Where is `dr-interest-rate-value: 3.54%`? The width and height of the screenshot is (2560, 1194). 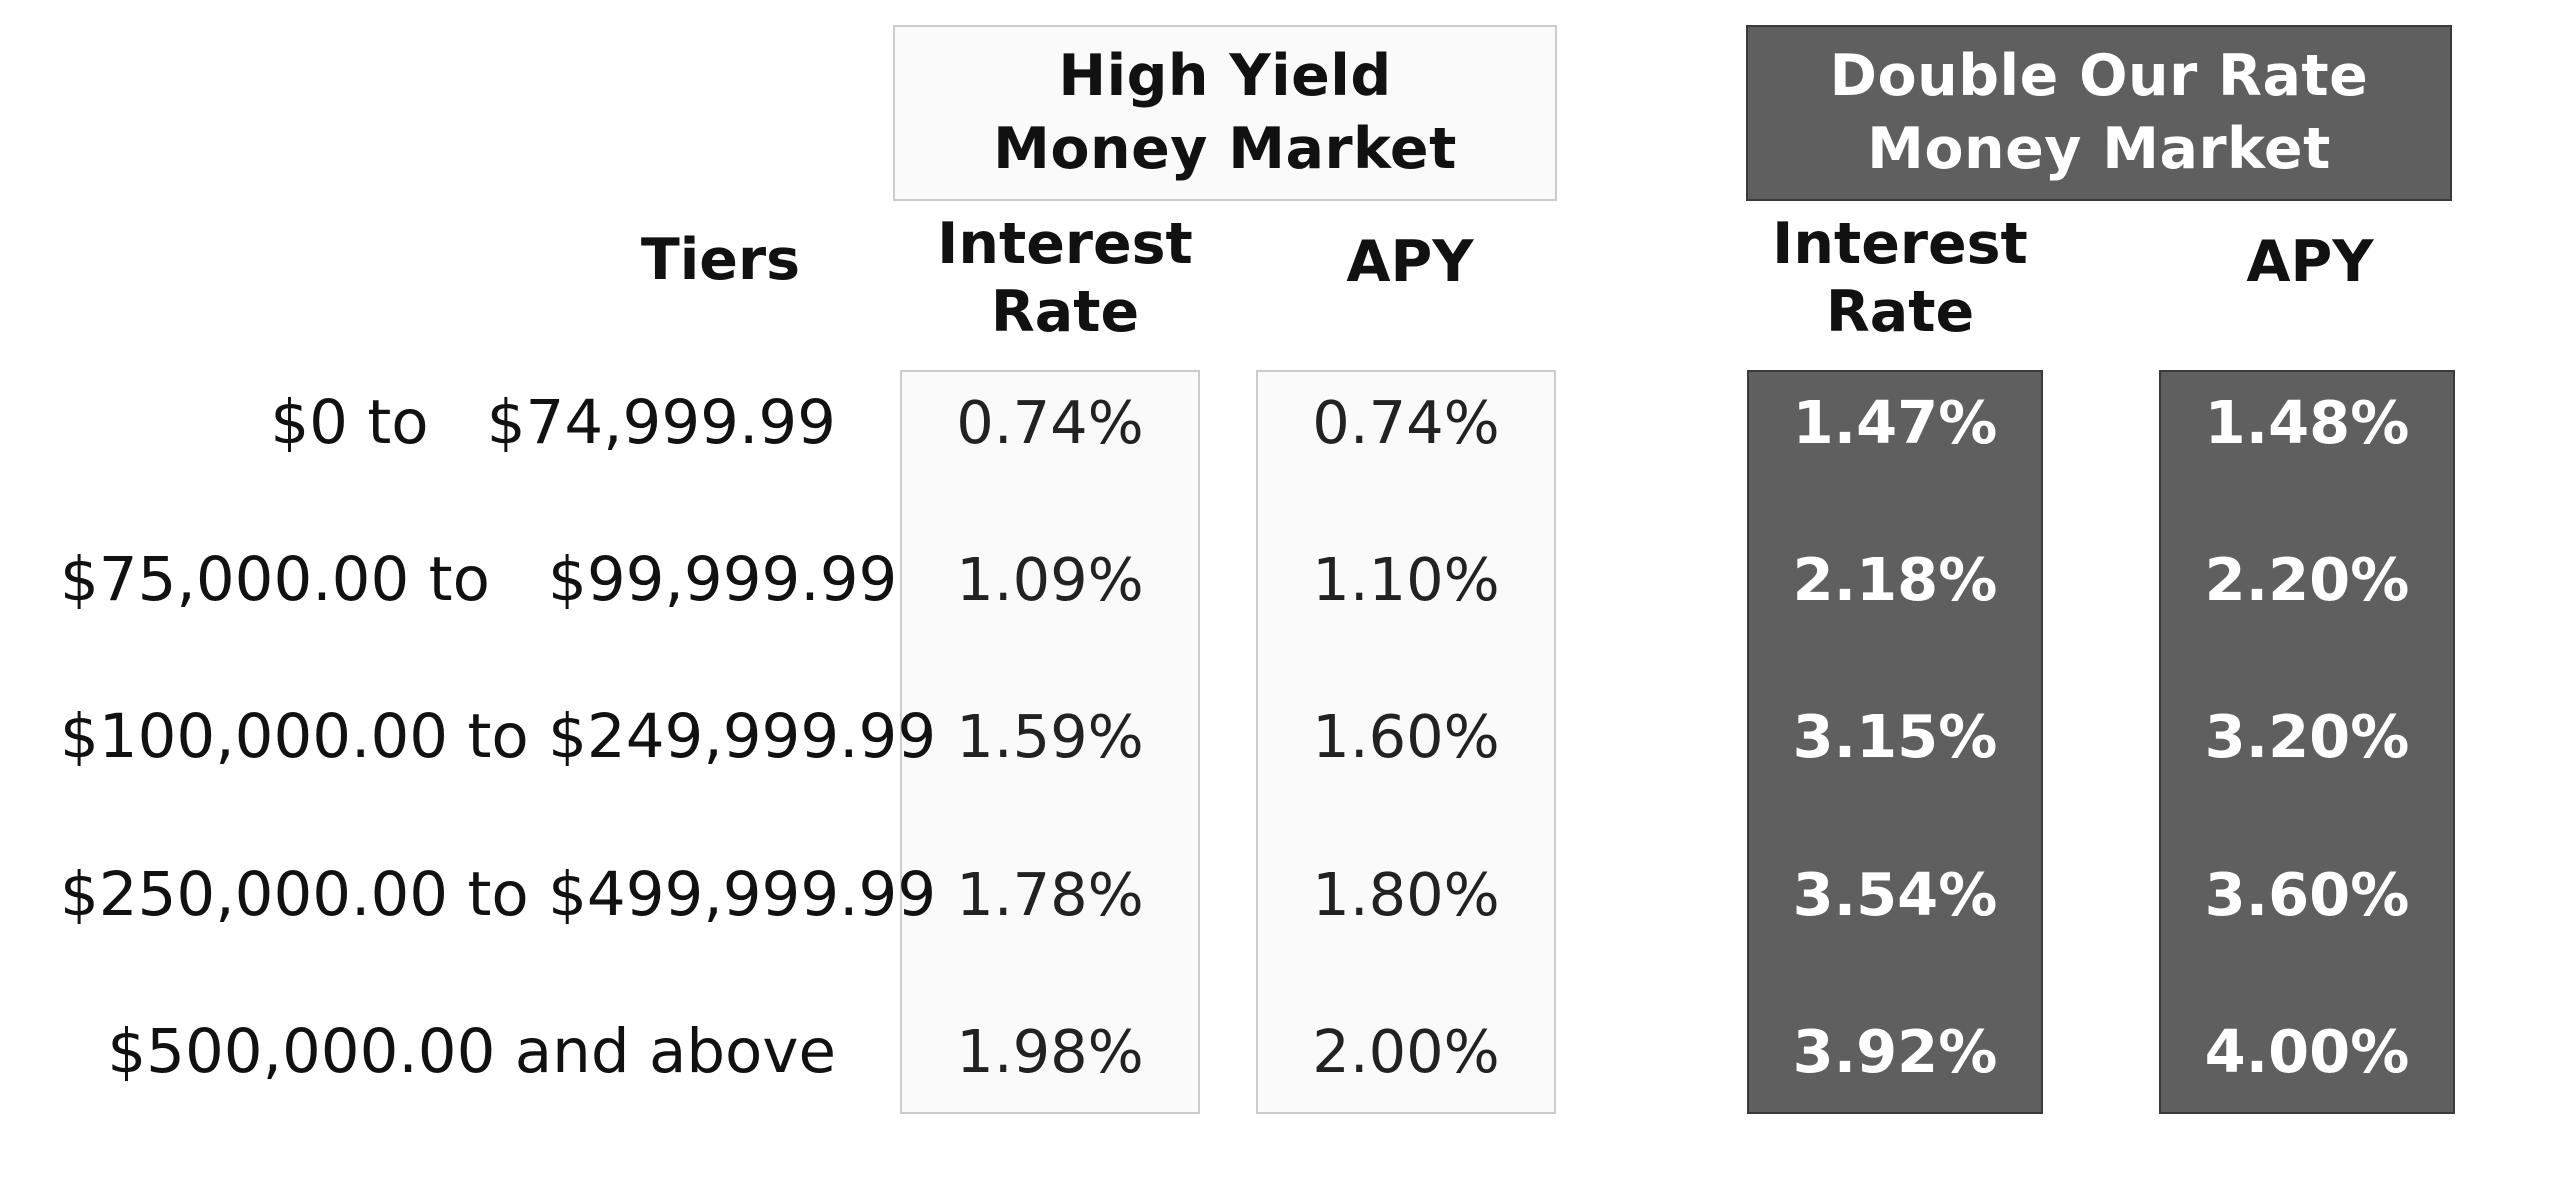 dr-interest-rate-value: 3.54% is located at coordinates (1895, 894).